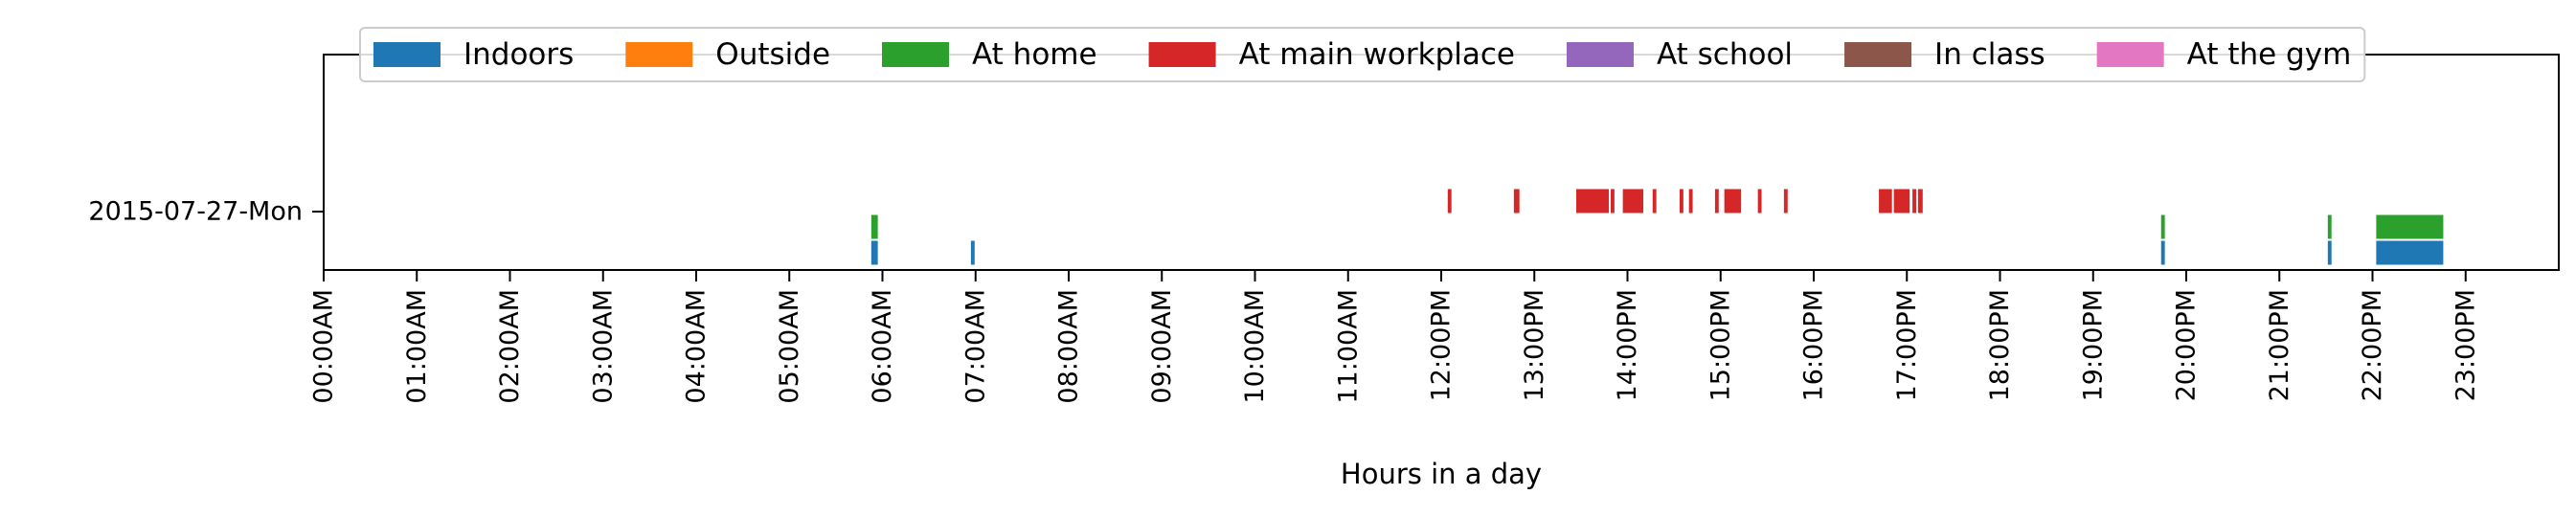 The image size is (2576, 517). What do you see at coordinates (1441, 474) in the screenshot?
I see `x-axis-label: Hours in a day` at bounding box center [1441, 474].